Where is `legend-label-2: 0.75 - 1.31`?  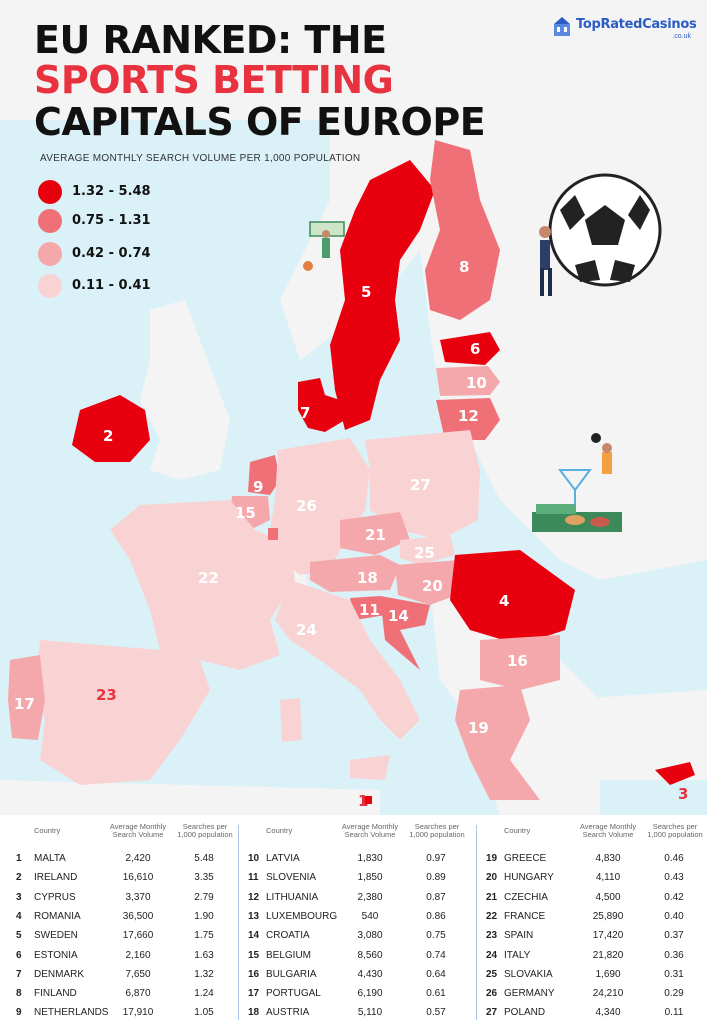
legend-label-2: 0.75 - 1.31 is located at coordinates (111, 220).